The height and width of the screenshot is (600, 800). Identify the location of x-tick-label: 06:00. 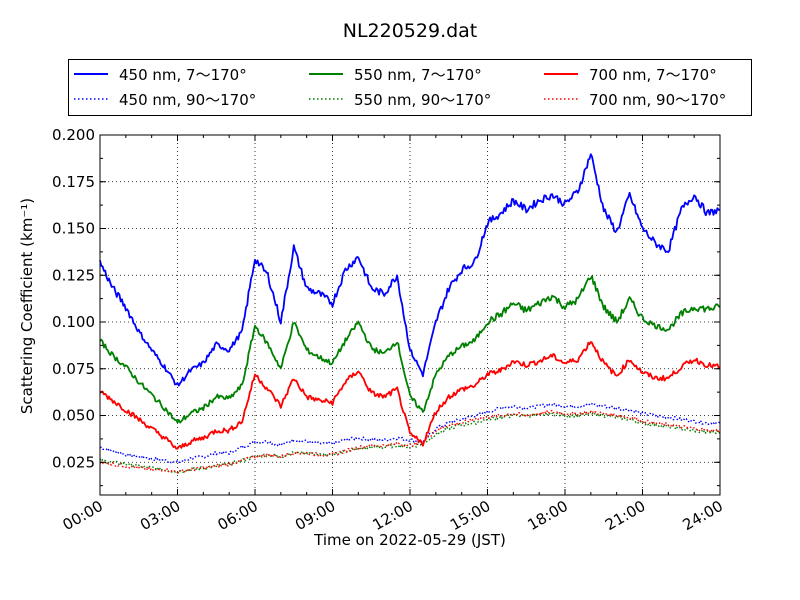
(238, 515).